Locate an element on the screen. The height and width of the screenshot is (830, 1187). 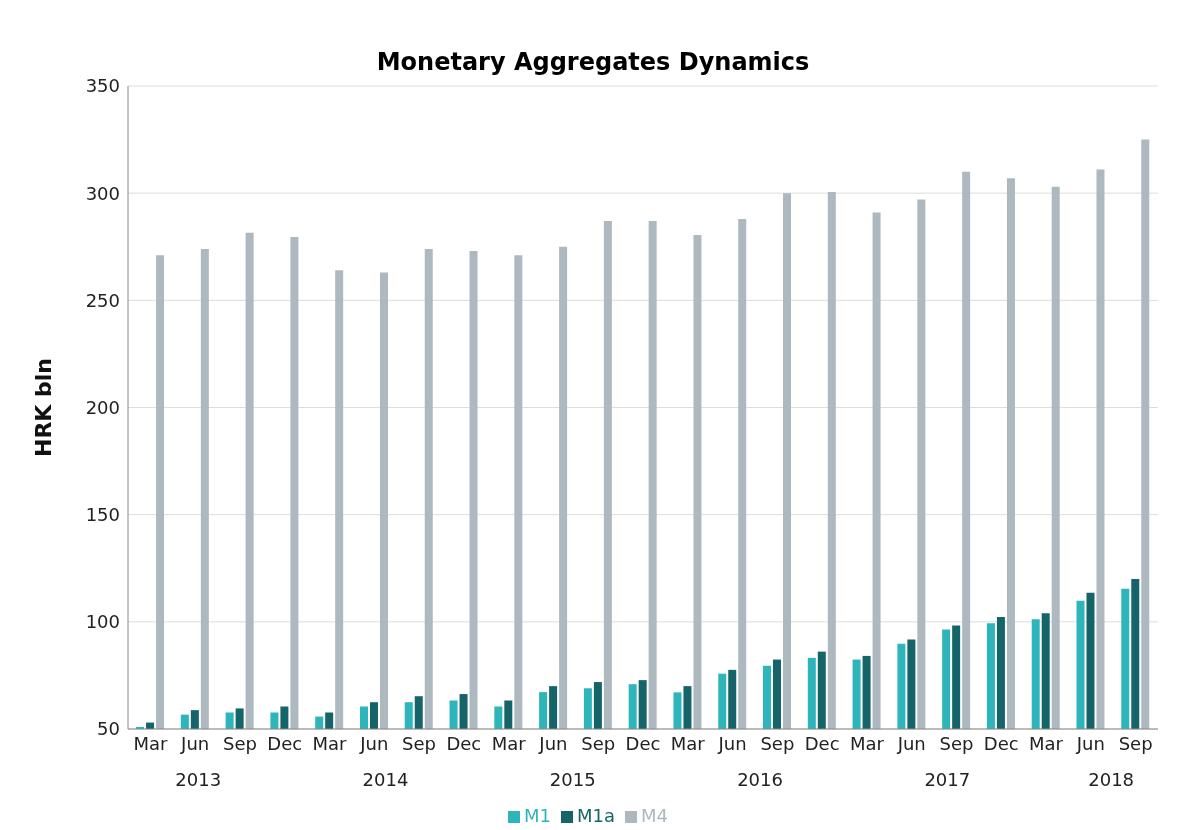
y-tick-label: 150 is located at coordinates (102, 515).